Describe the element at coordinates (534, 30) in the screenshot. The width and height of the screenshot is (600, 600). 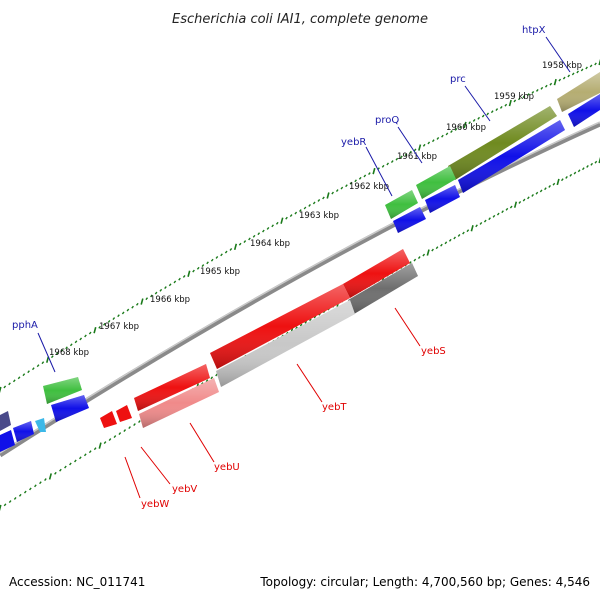
I see `gene-label-htpX: htpX` at that location.